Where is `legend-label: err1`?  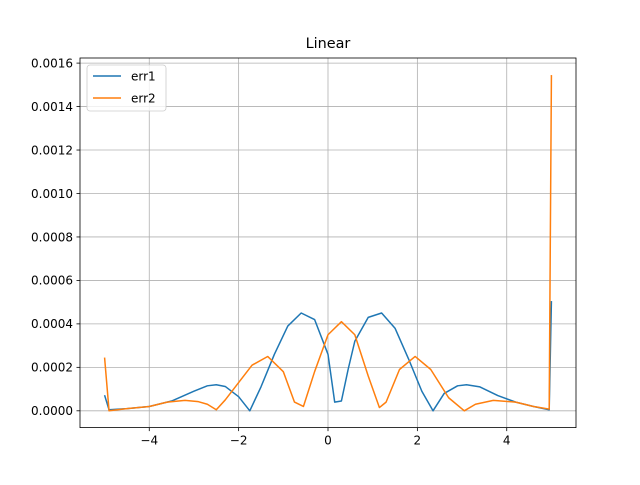
legend-label: err1 is located at coordinates (143, 76).